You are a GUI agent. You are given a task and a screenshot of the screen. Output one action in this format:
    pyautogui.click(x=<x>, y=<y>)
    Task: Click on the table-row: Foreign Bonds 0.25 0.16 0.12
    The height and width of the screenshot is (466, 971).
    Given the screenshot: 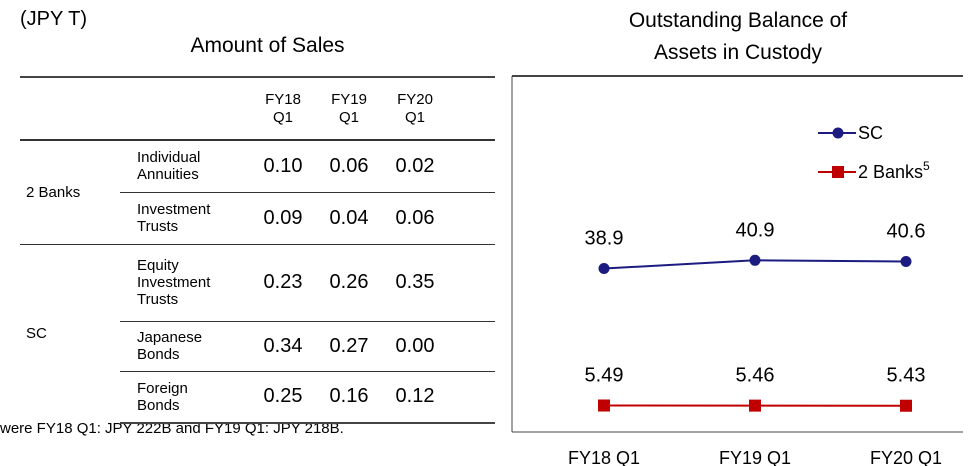 What is the action you would take?
    pyautogui.click(x=257, y=397)
    